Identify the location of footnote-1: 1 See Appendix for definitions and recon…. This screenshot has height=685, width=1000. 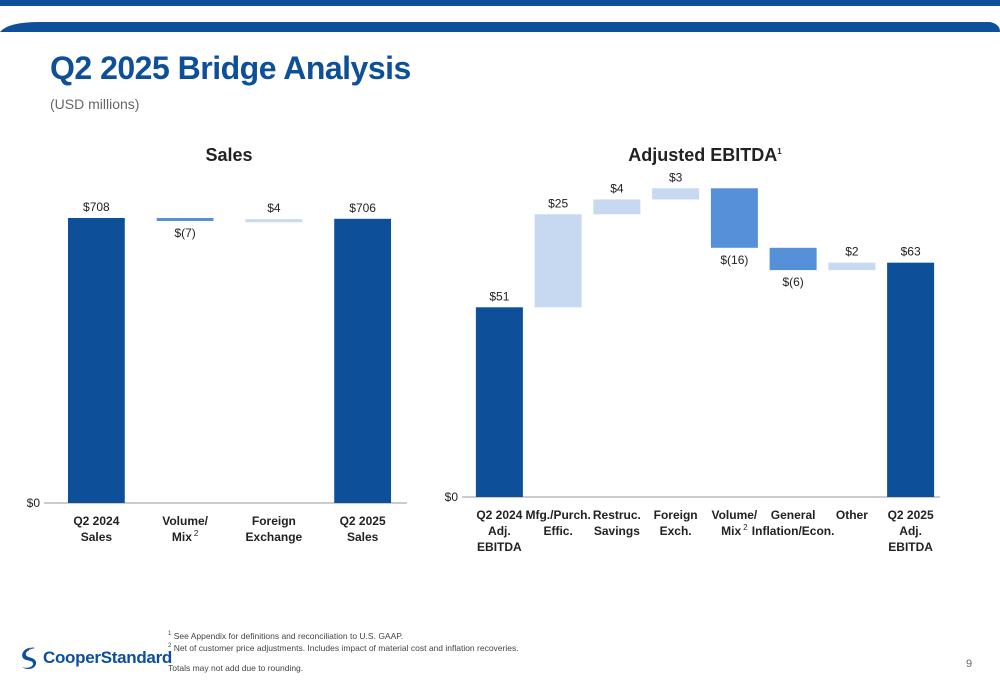
(343, 636).